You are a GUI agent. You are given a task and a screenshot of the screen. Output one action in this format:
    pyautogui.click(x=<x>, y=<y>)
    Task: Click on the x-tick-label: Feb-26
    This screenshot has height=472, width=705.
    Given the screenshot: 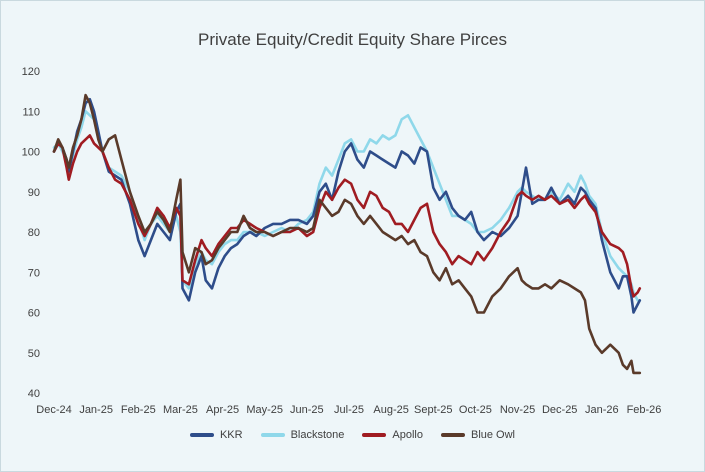 What is the action you would take?
    pyautogui.click(x=644, y=410)
    